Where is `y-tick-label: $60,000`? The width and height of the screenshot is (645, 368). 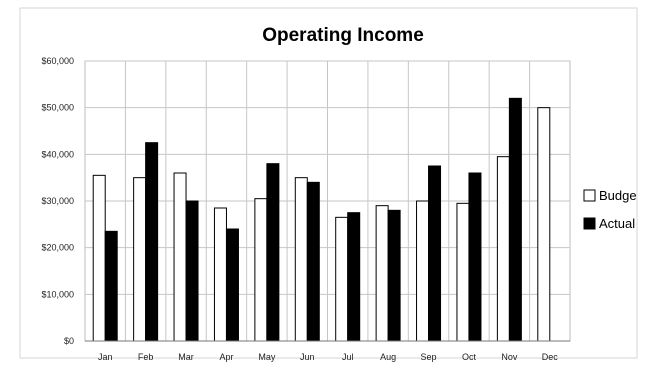 y-tick-label: $60,000 is located at coordinates (57, 61).